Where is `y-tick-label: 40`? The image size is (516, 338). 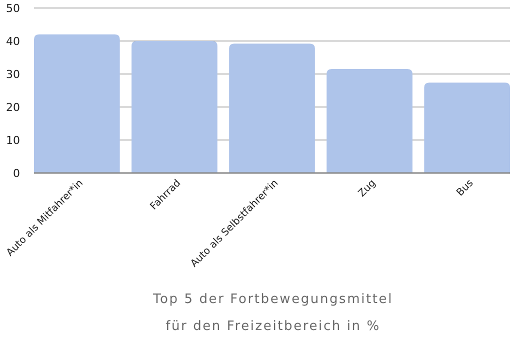
y-tick-label: 40 is located at coordinates (13, 41).